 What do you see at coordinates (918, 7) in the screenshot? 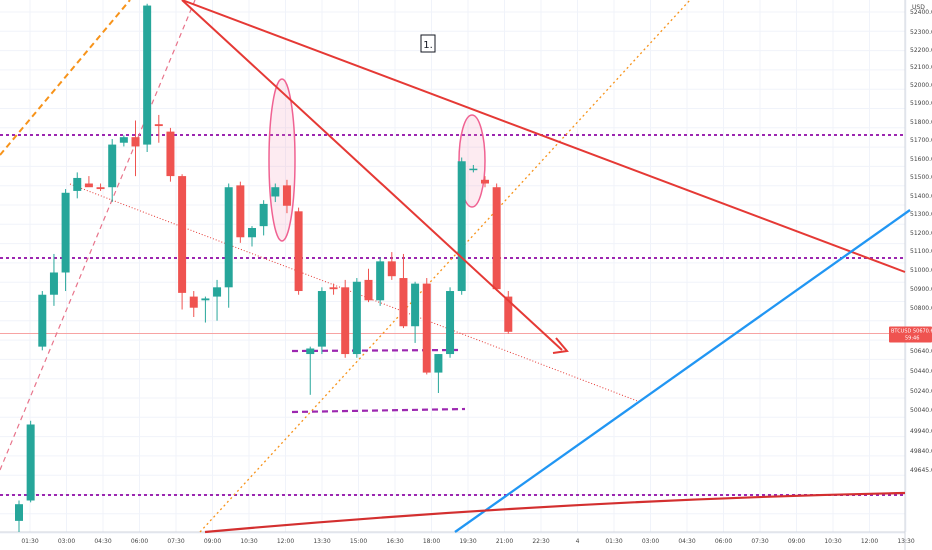
I see `currency-label: USD` at bounding box center [918, 7].